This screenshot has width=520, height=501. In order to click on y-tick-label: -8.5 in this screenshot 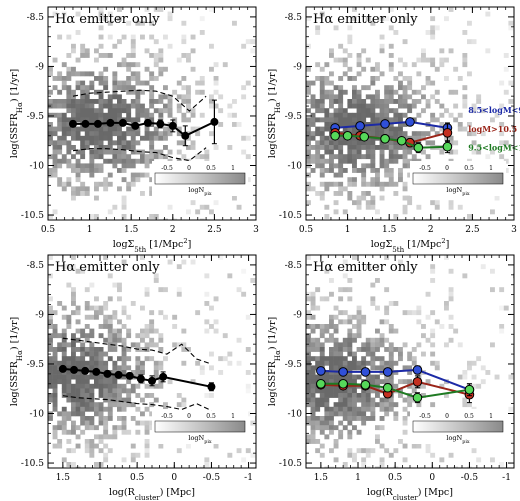, I will do `click(36, 266)`.